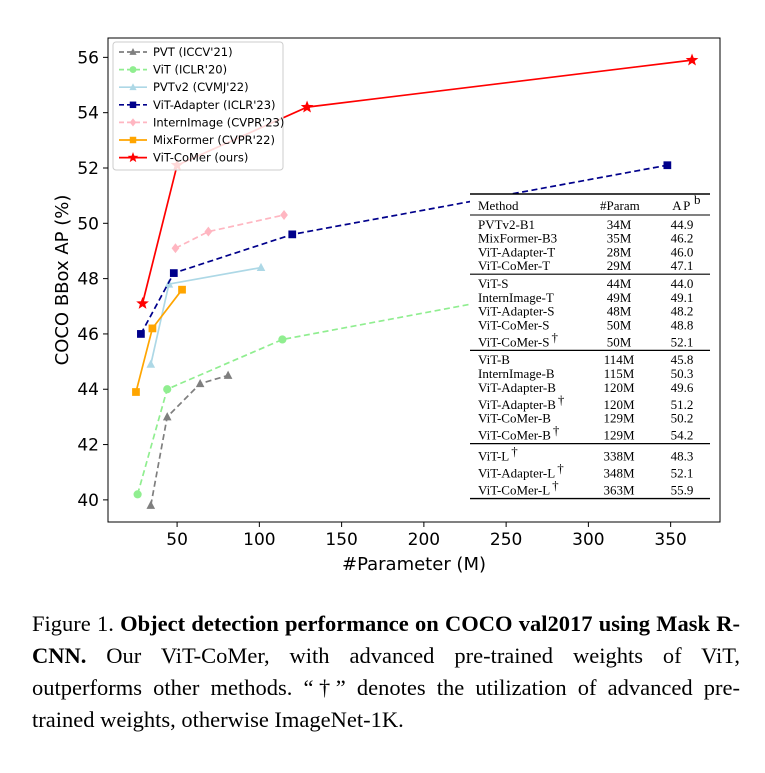 Image resolution: width=765 pixels, height=773 pixels. What do you see at coordinates (682, 435) in the screenshot?
I see `table-cell-ap: 54.2` at bounding box center [682, 435].